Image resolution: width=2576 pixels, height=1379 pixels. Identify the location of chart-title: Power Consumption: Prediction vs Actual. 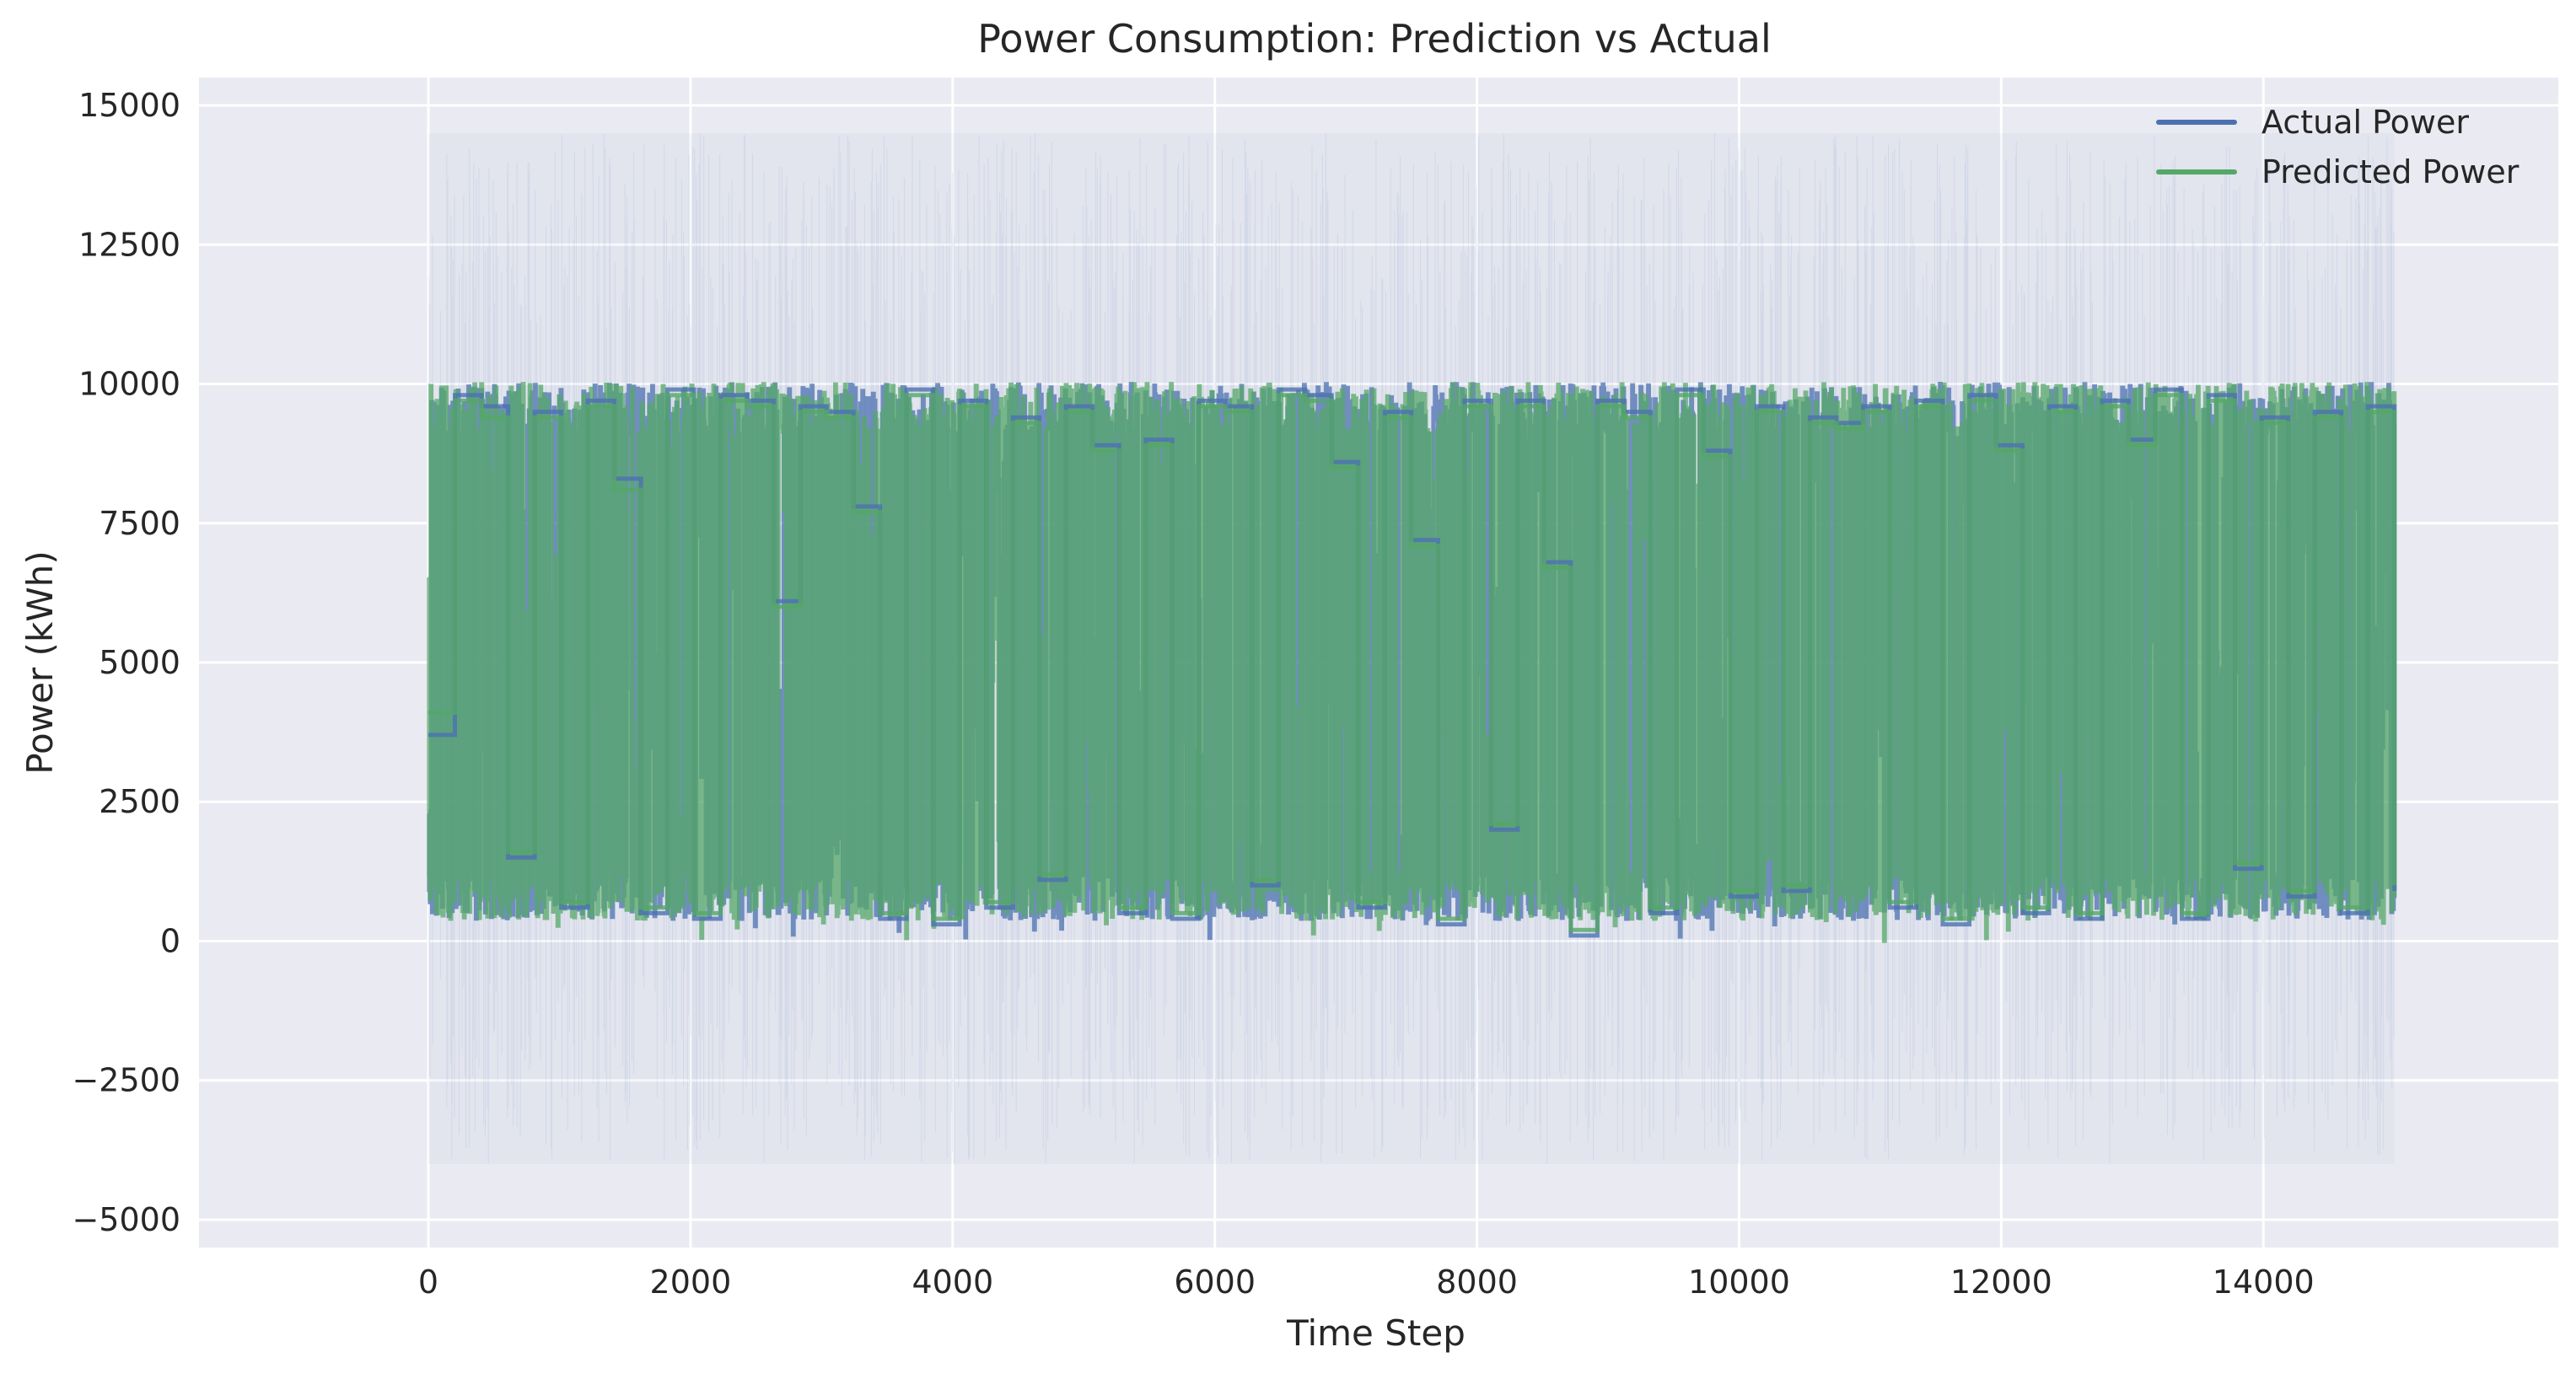
(1374, 39).